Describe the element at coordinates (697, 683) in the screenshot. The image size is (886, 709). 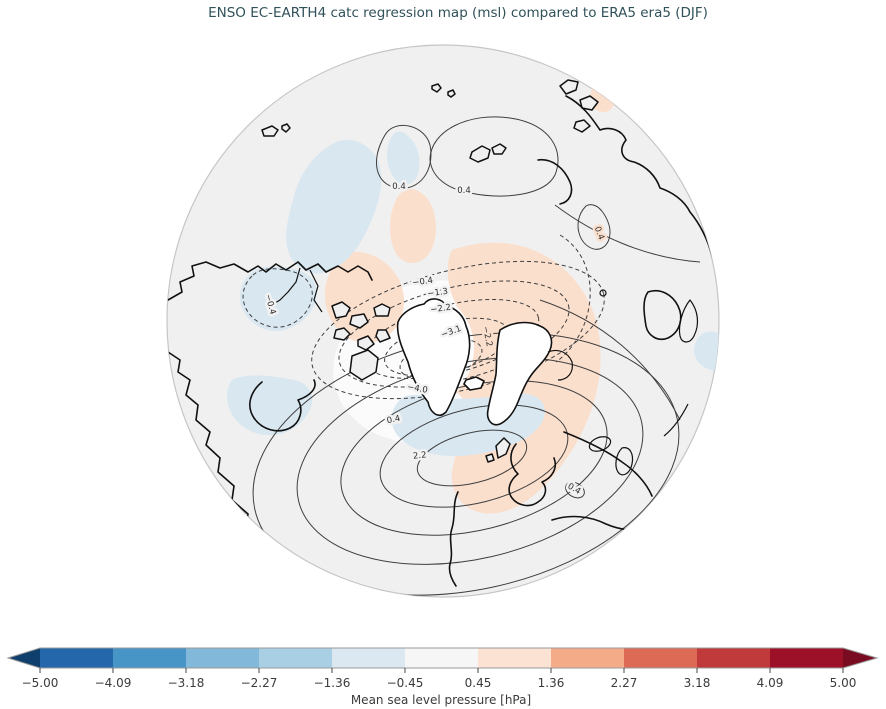
I see `tick-label: 3.18` at that location.